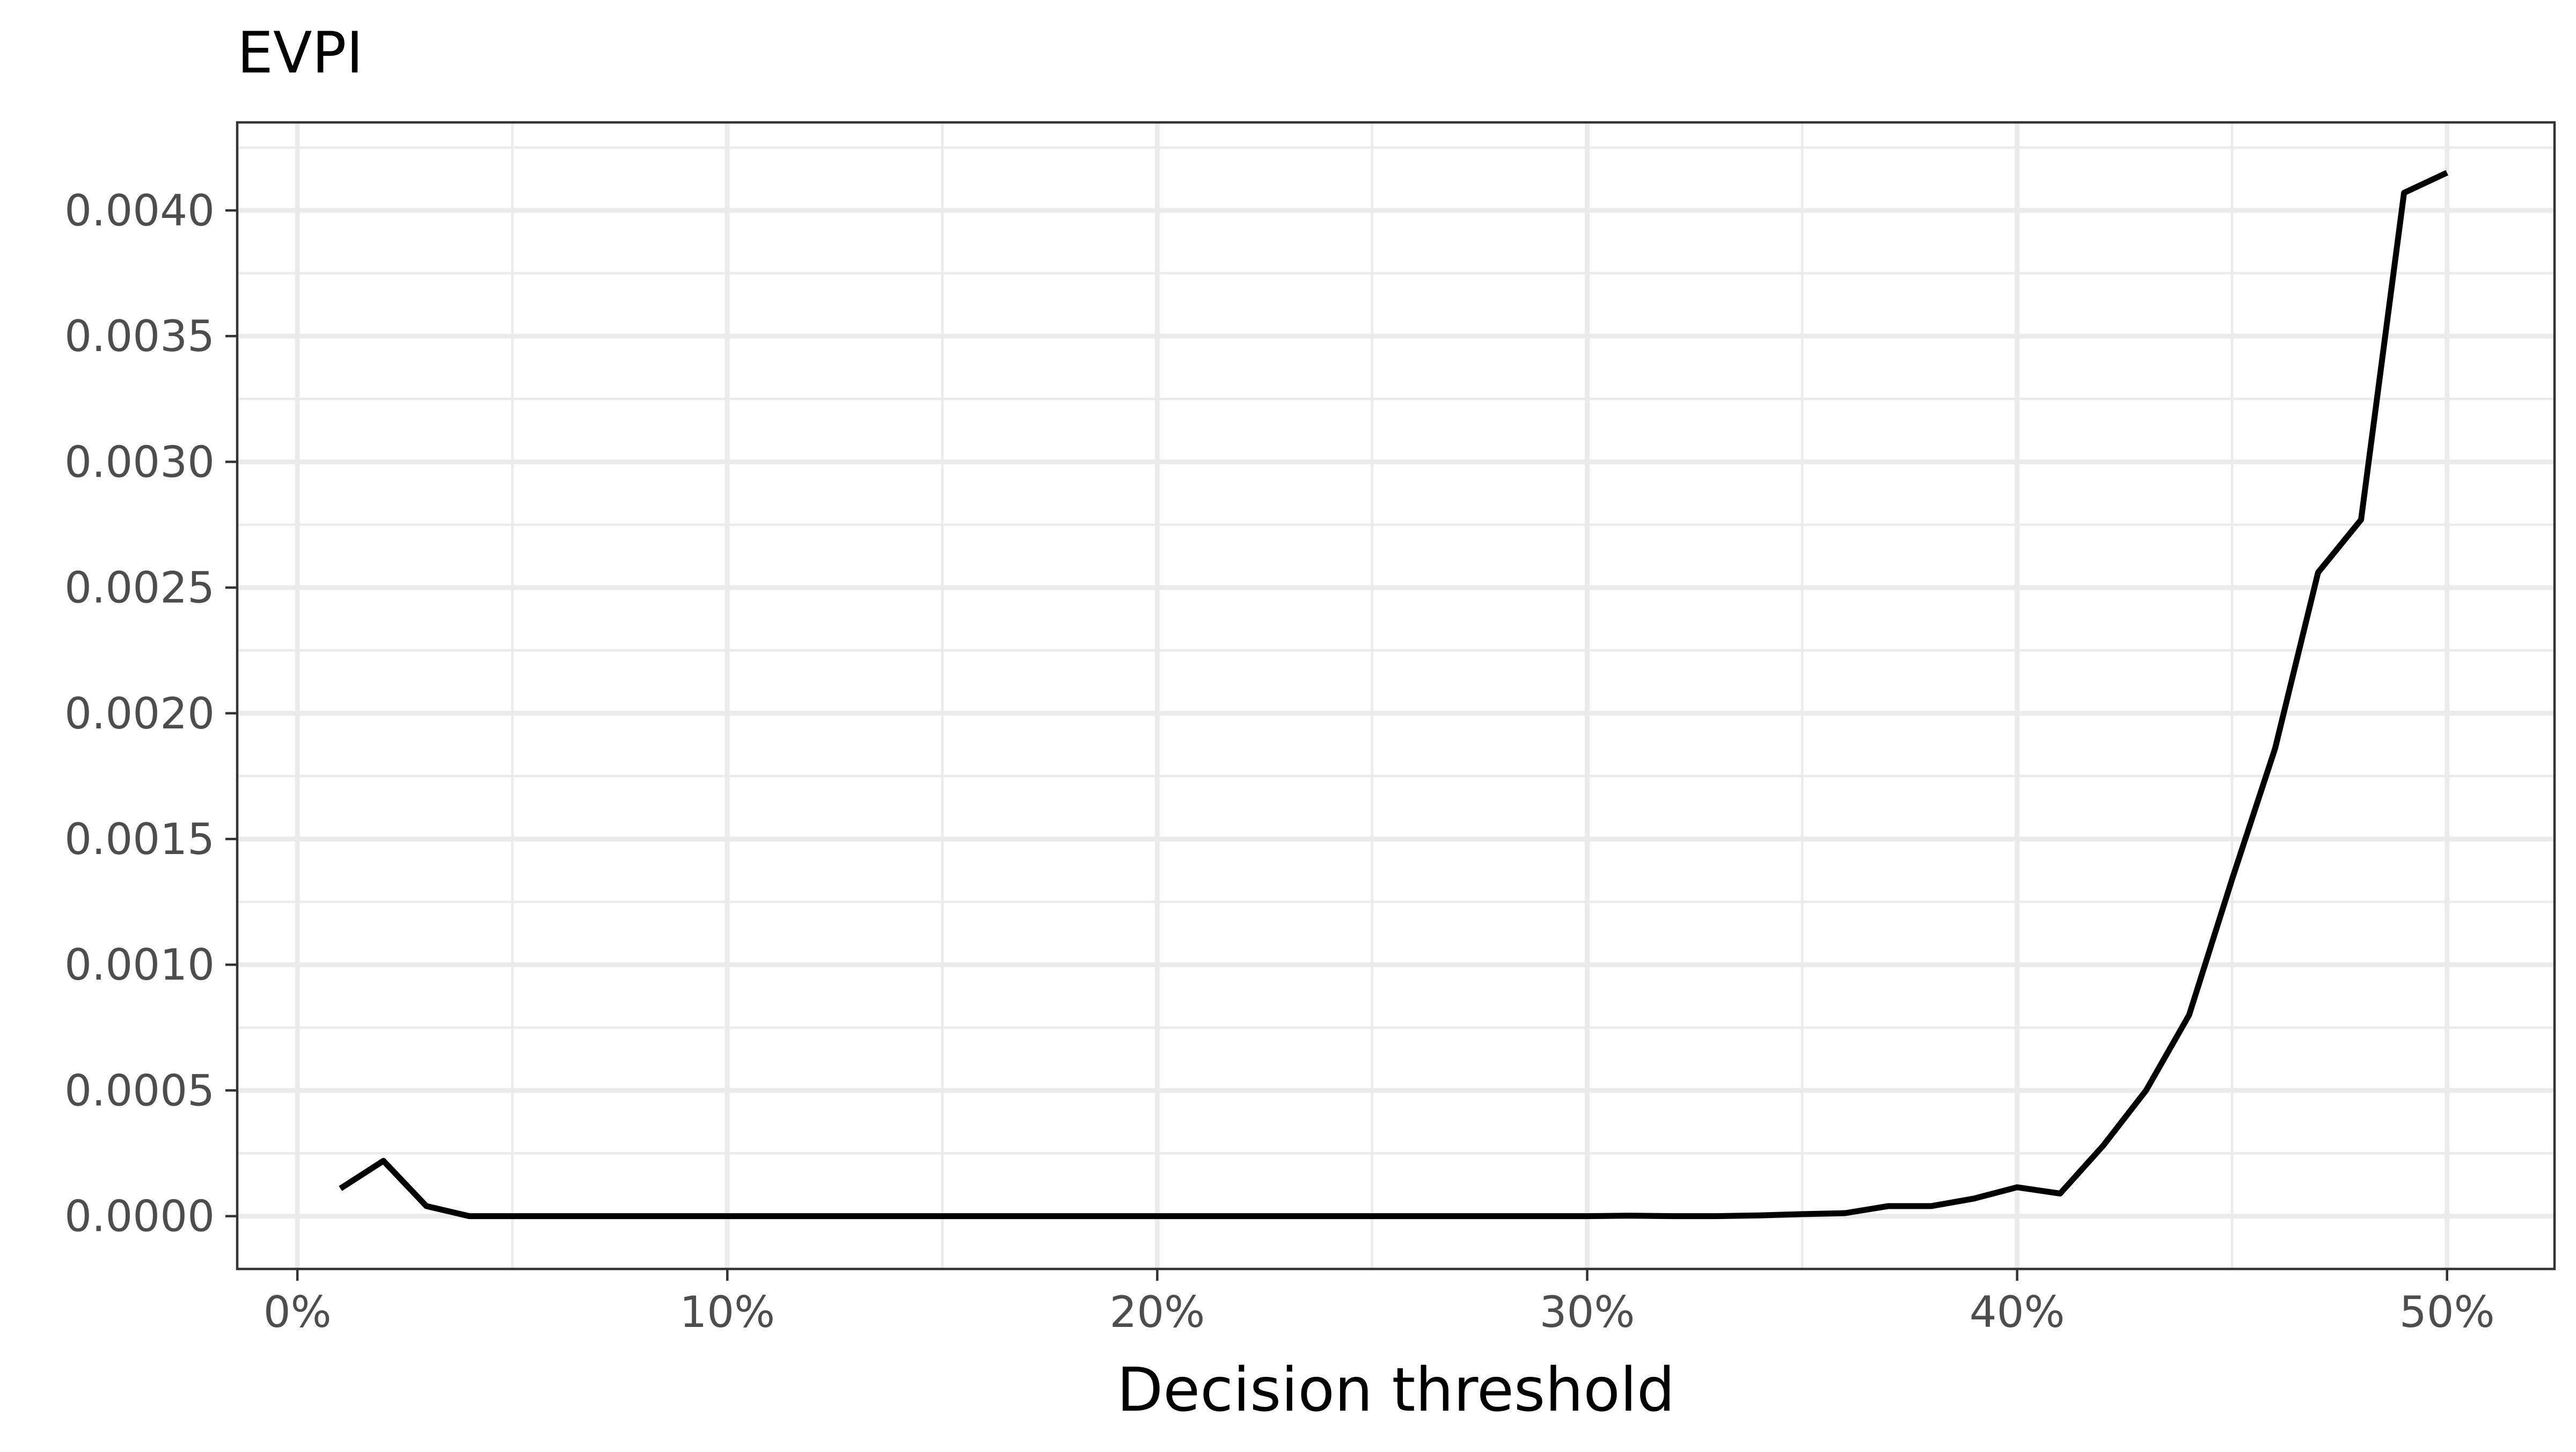 The height and width of the screenshot is (1452, 2576). Describe the element at coordinates (139, 336) in the screenshot. I see `y-tick-label: 0.0035` at that location.